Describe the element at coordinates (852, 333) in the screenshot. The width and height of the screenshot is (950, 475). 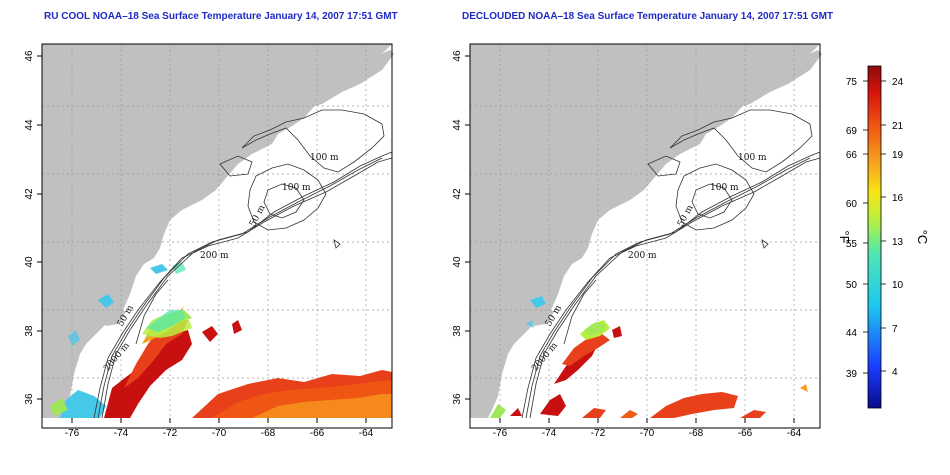
I see `colorbar-f-tick-44: 44` at that location.